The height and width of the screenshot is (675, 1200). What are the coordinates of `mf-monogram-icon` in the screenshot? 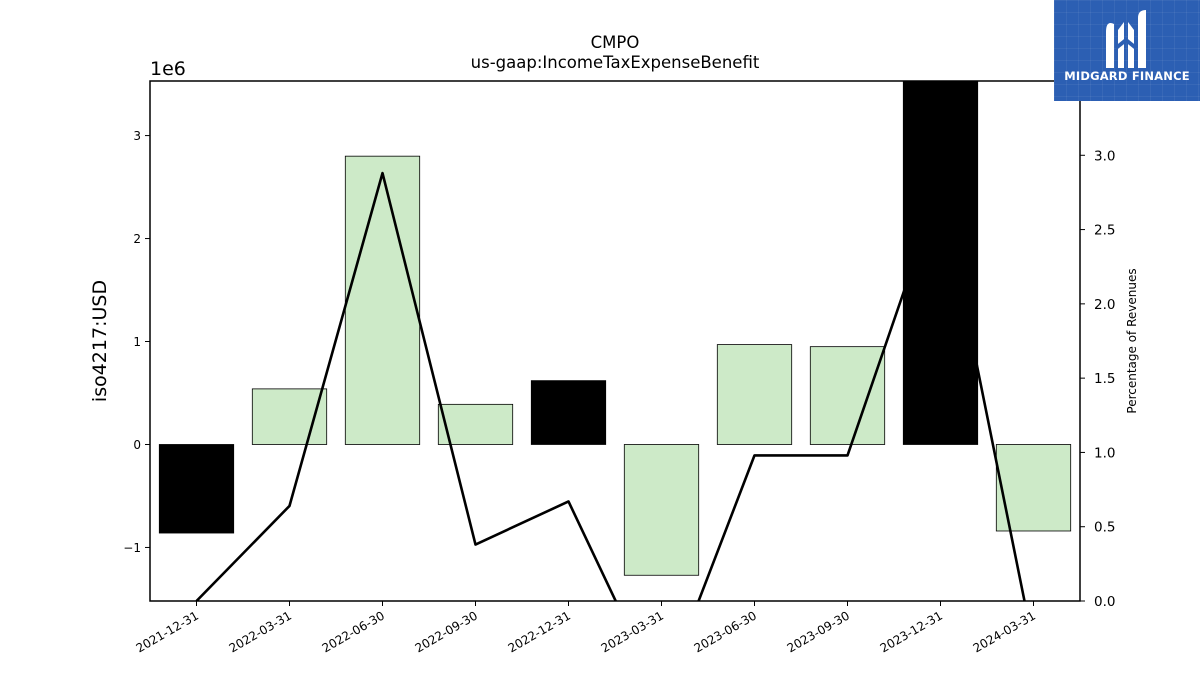 It's located at (1126, 39).